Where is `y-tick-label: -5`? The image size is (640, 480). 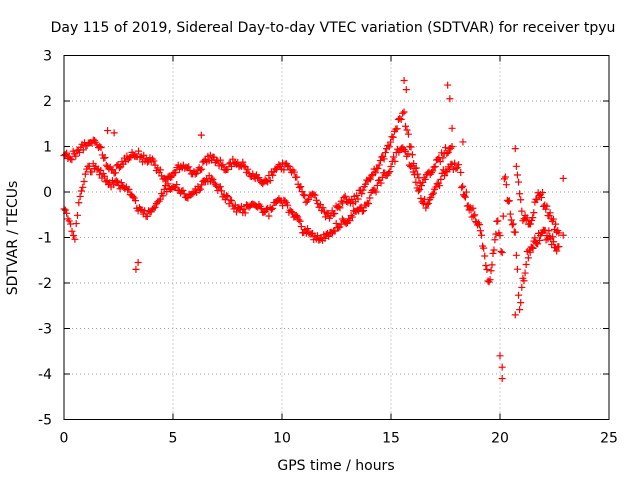 y-tick-label: -5 is located at coordinates (45, 421).